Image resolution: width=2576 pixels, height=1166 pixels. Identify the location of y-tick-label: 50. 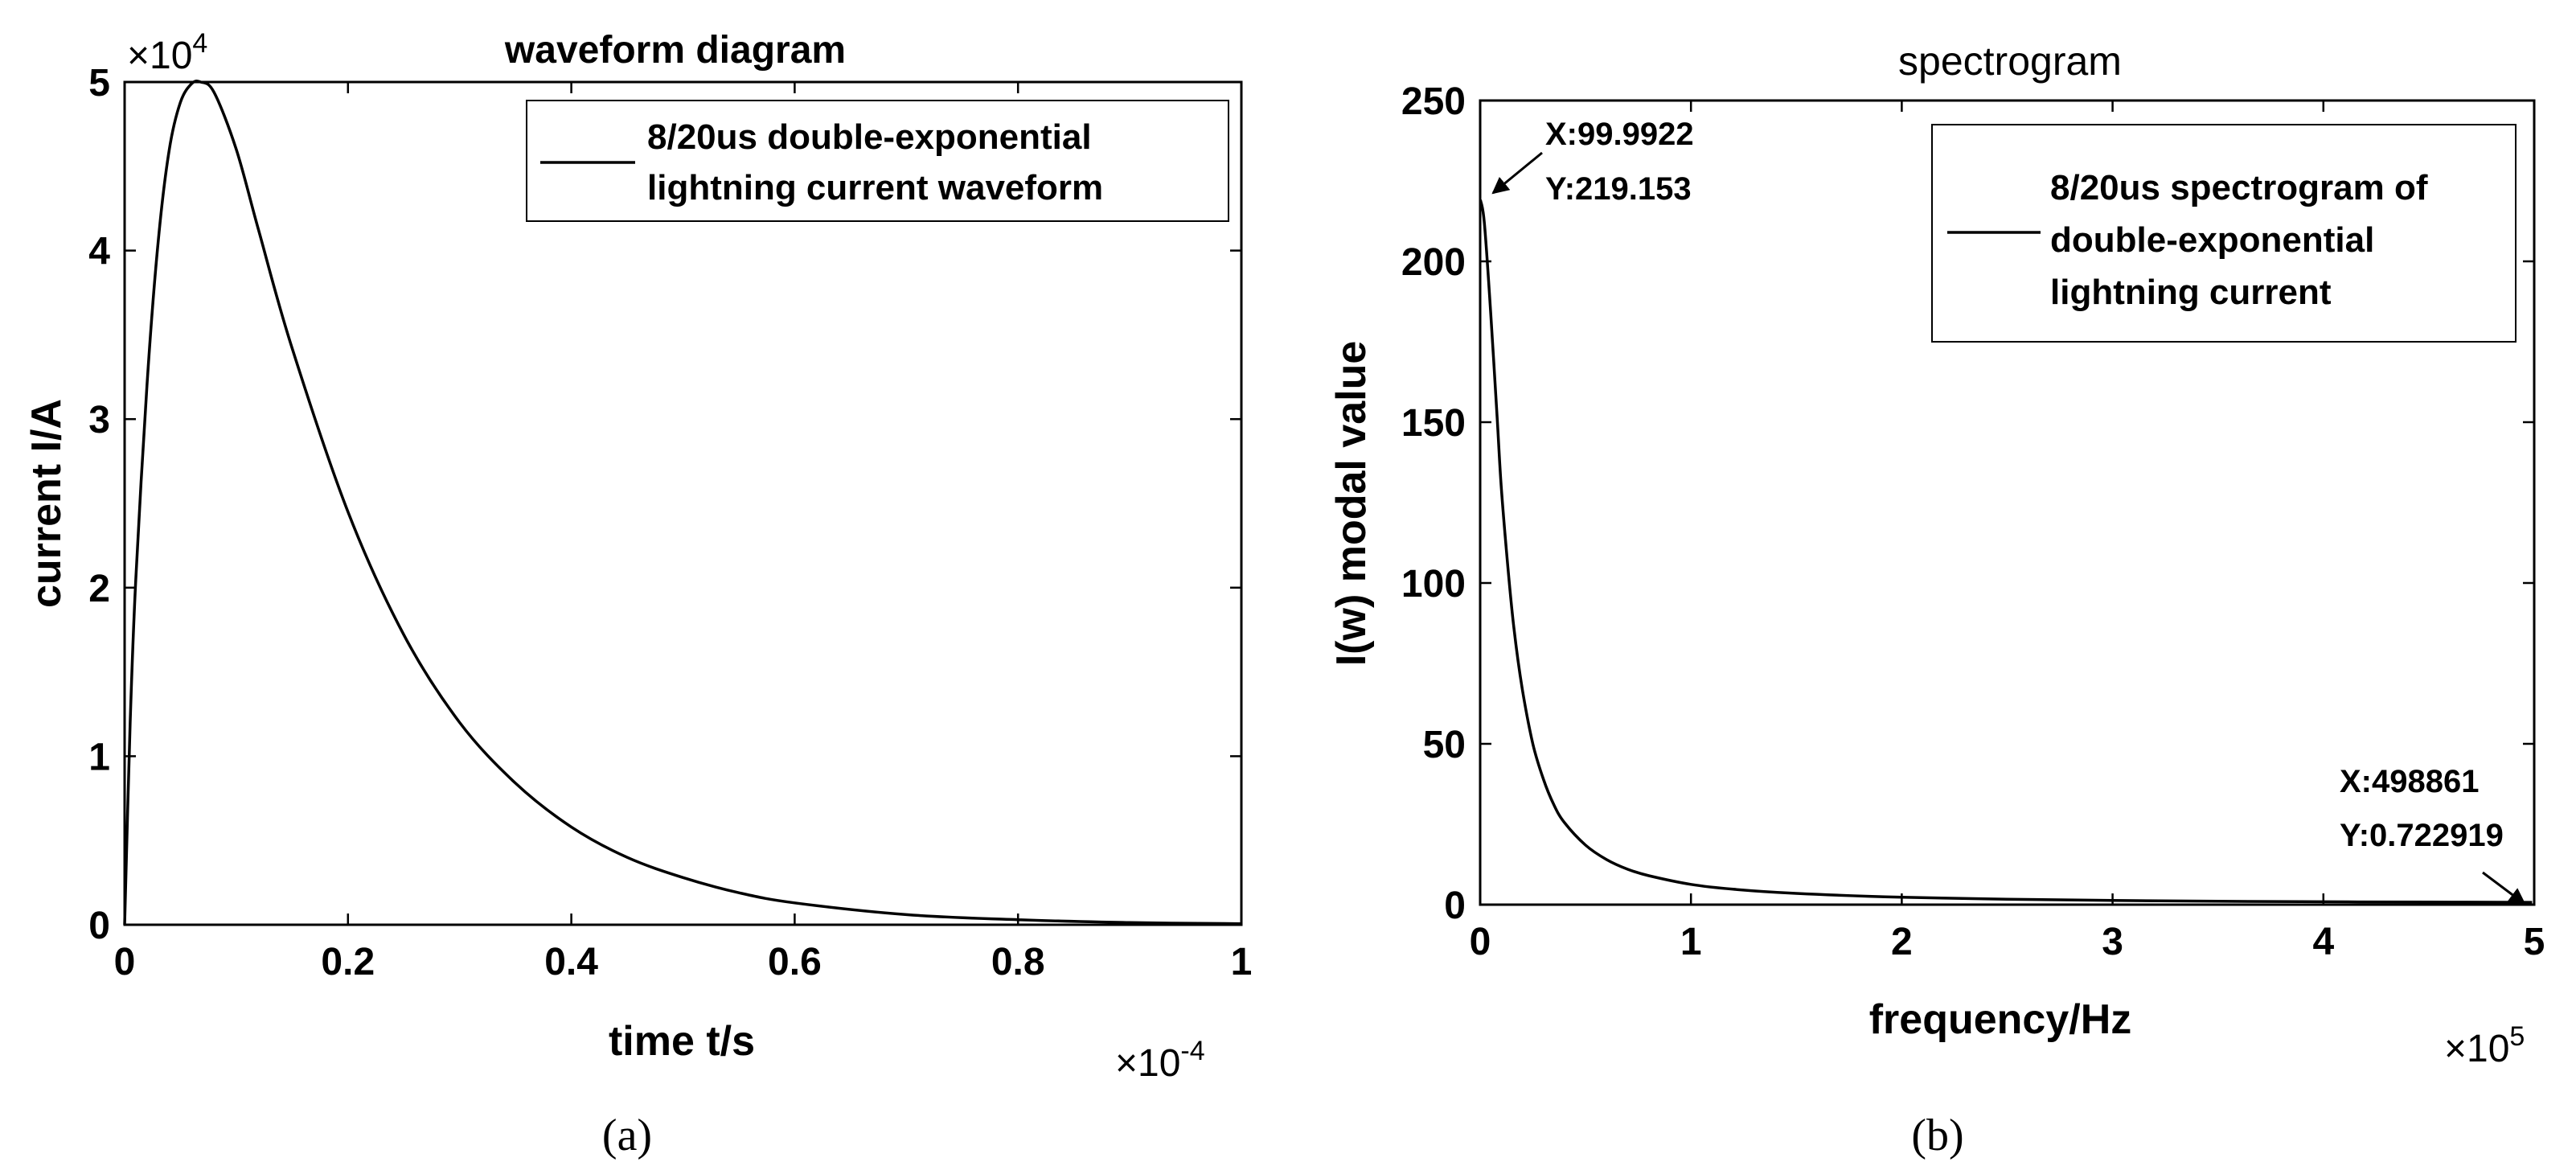
(1444, 745).